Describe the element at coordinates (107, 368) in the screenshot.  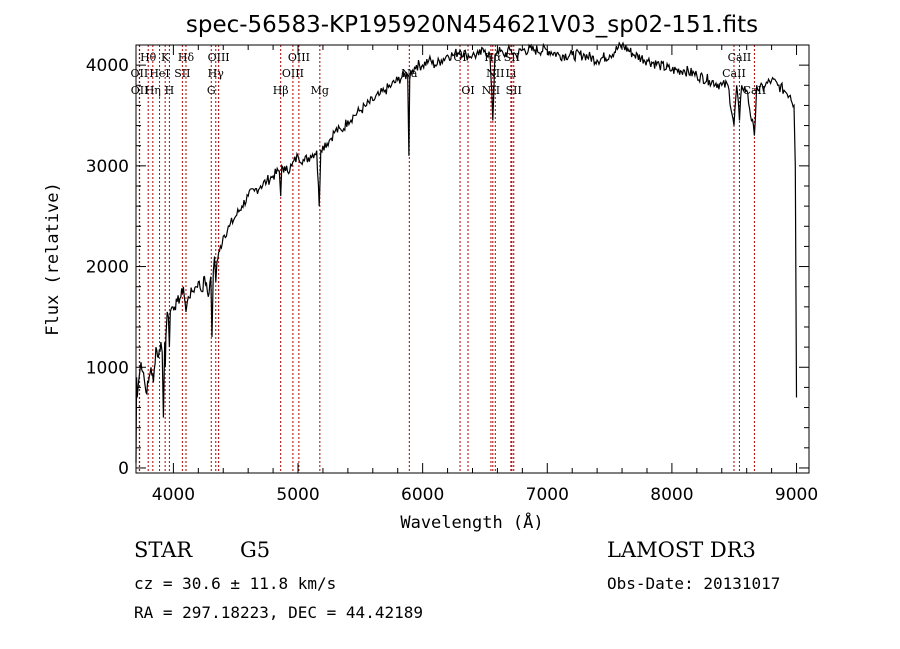
I see `y-tick-label: 1000` at that location.